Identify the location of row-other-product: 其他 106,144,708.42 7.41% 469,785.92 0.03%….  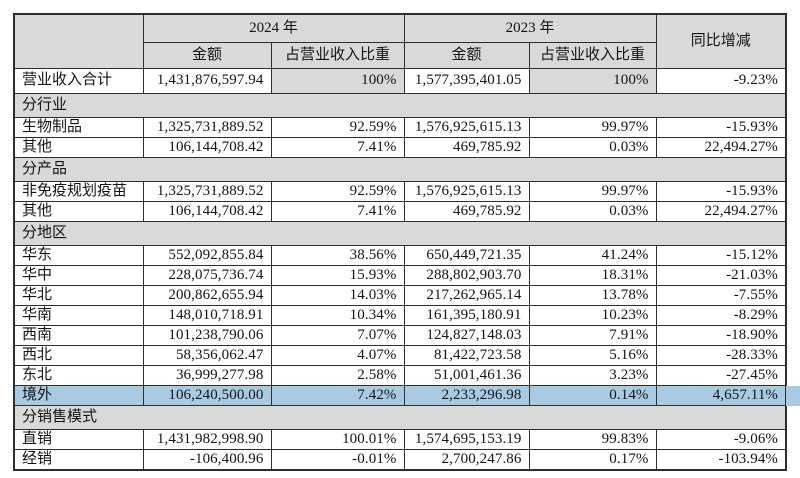
(400, 211).